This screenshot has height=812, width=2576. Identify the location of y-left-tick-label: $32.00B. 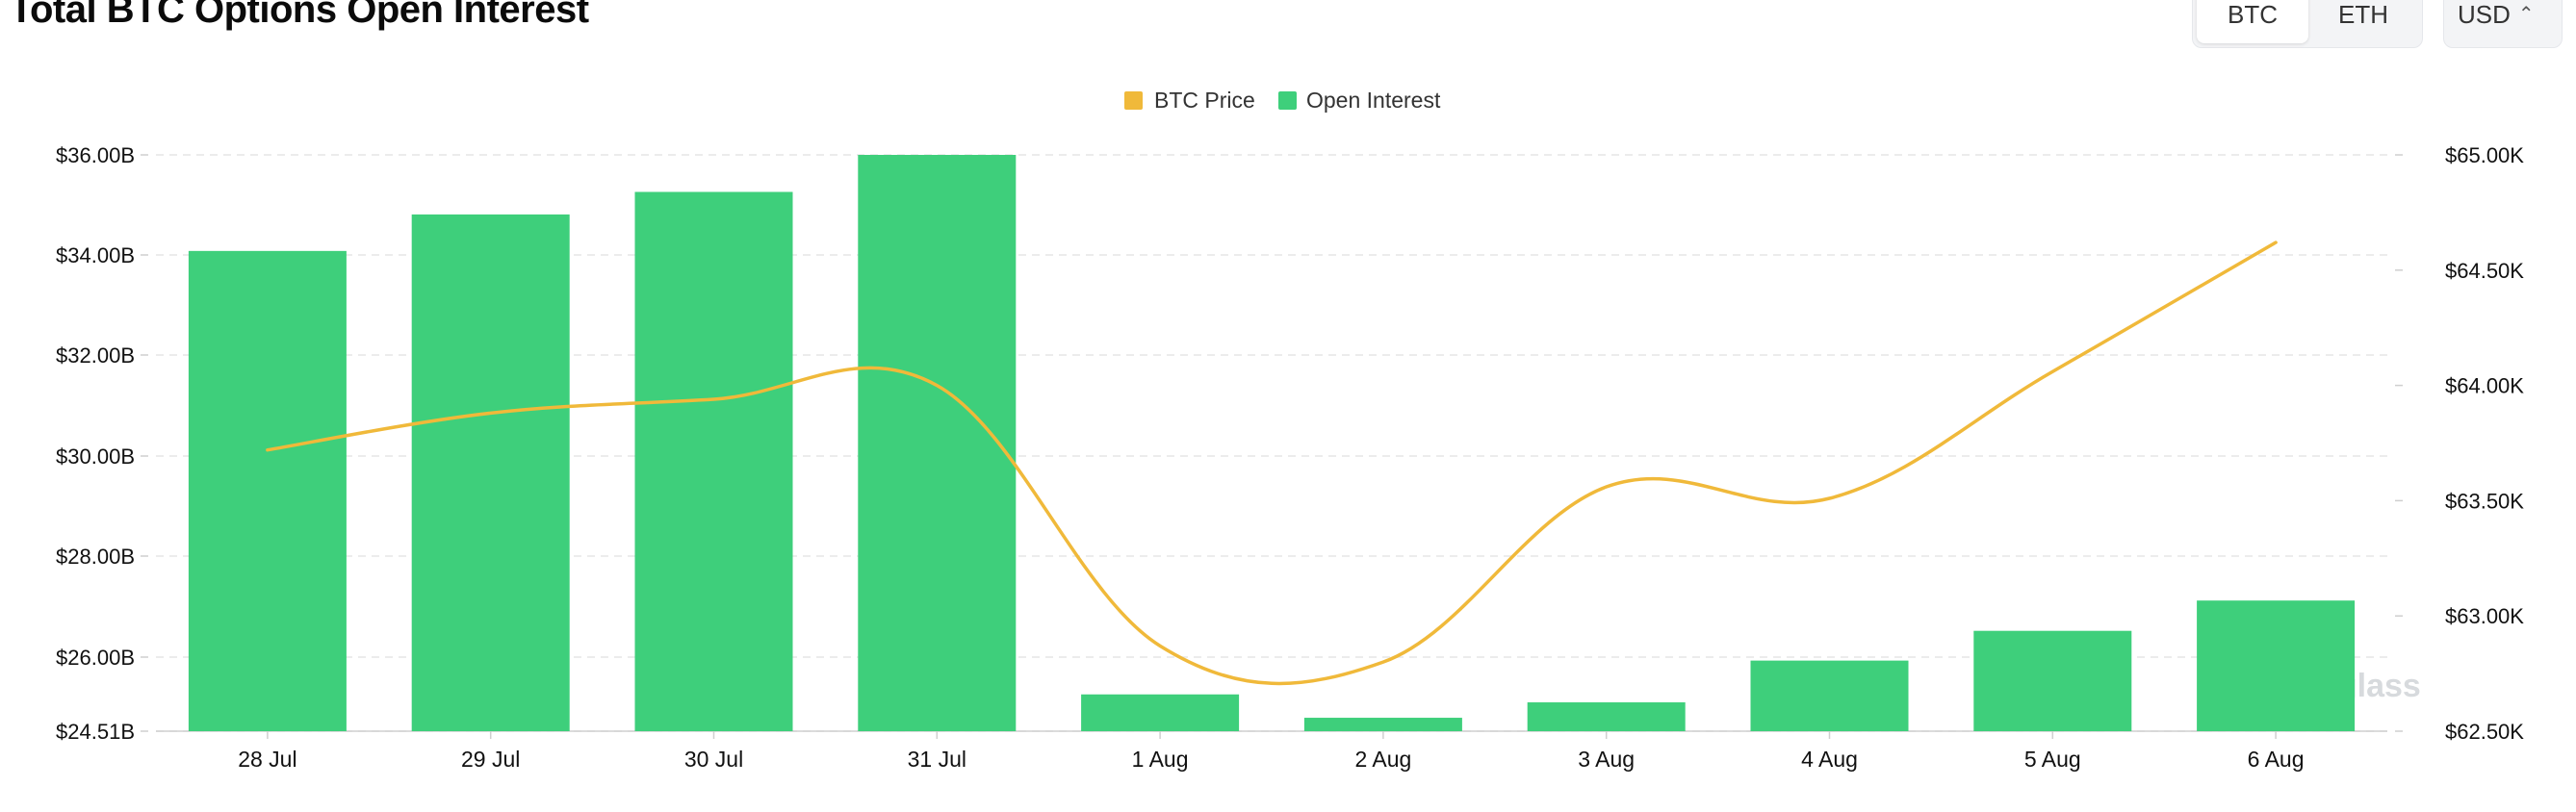
(95, 355).